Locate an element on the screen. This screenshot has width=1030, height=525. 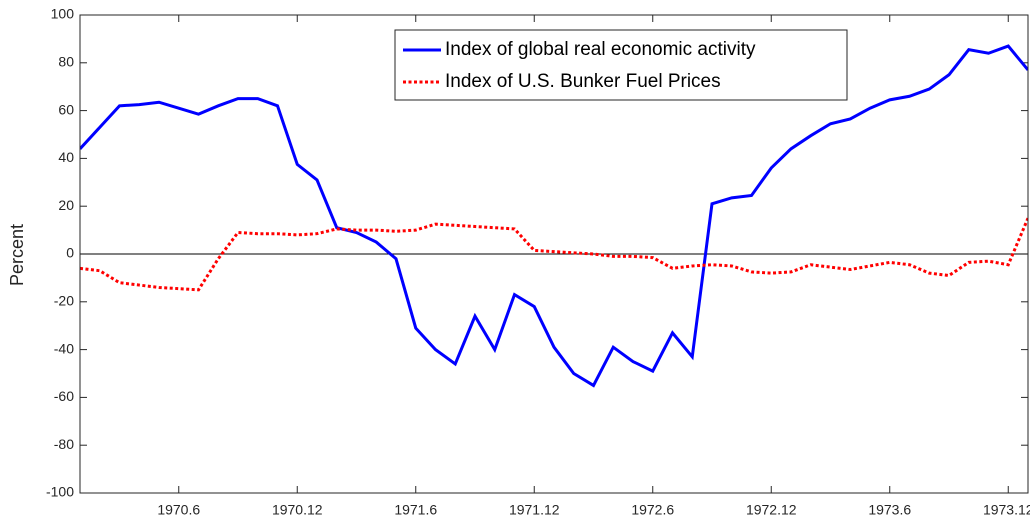
x-tick-label: 1973.12 is located at coordinates (1006, 510).